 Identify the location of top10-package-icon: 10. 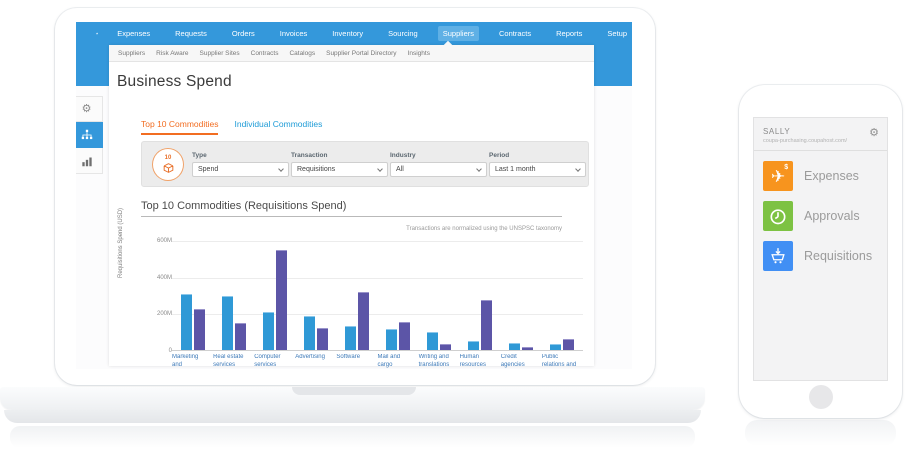
(168, 164).